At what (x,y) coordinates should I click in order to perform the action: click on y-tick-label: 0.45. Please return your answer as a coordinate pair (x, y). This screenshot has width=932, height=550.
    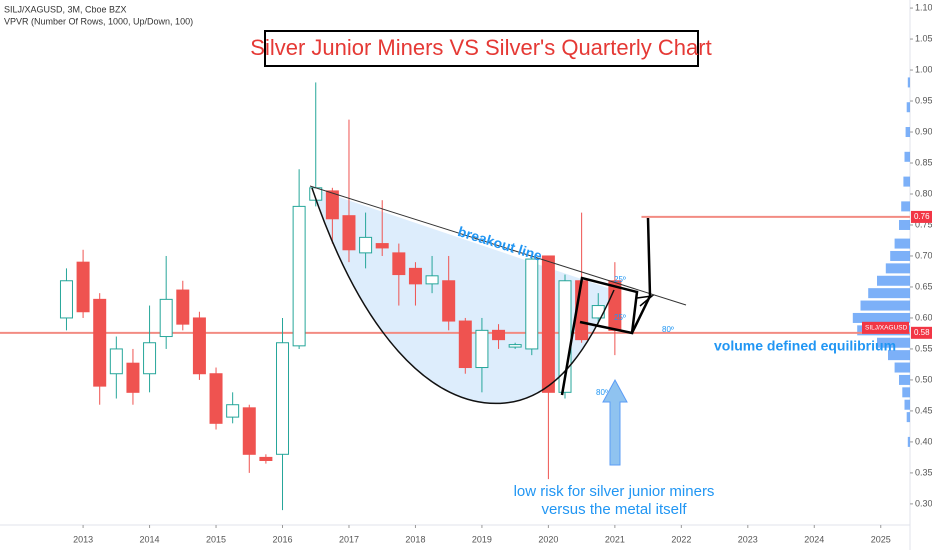
    Looking at the image, I should click on (923, 410).